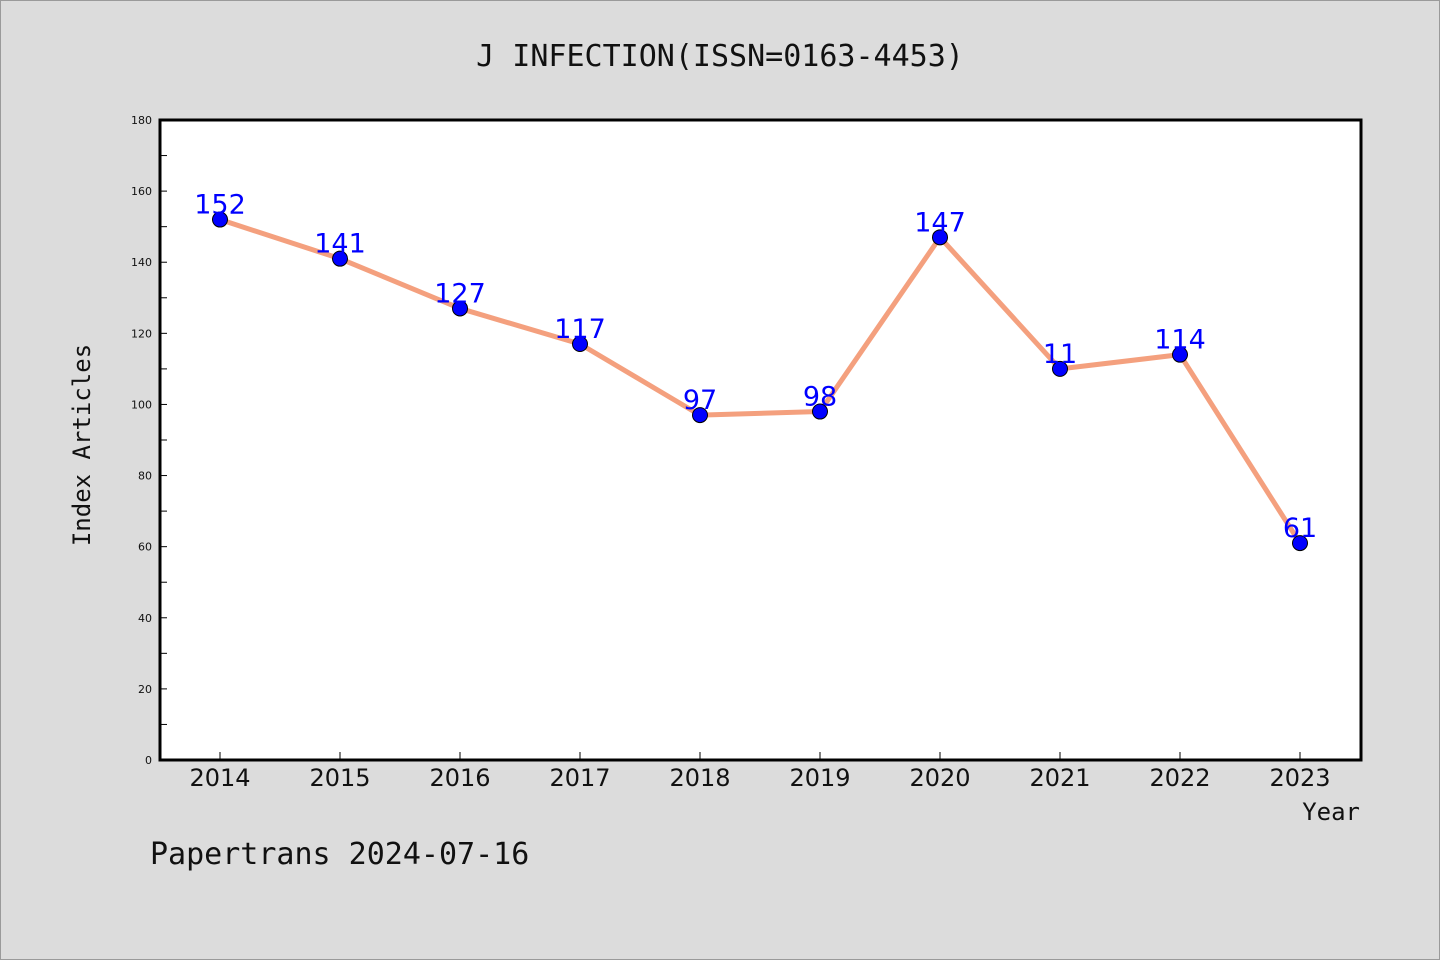  What do you see at coordinates (700, 400) in the screenshot?
I see `data-label: 97` at bounding box center [700, 400].